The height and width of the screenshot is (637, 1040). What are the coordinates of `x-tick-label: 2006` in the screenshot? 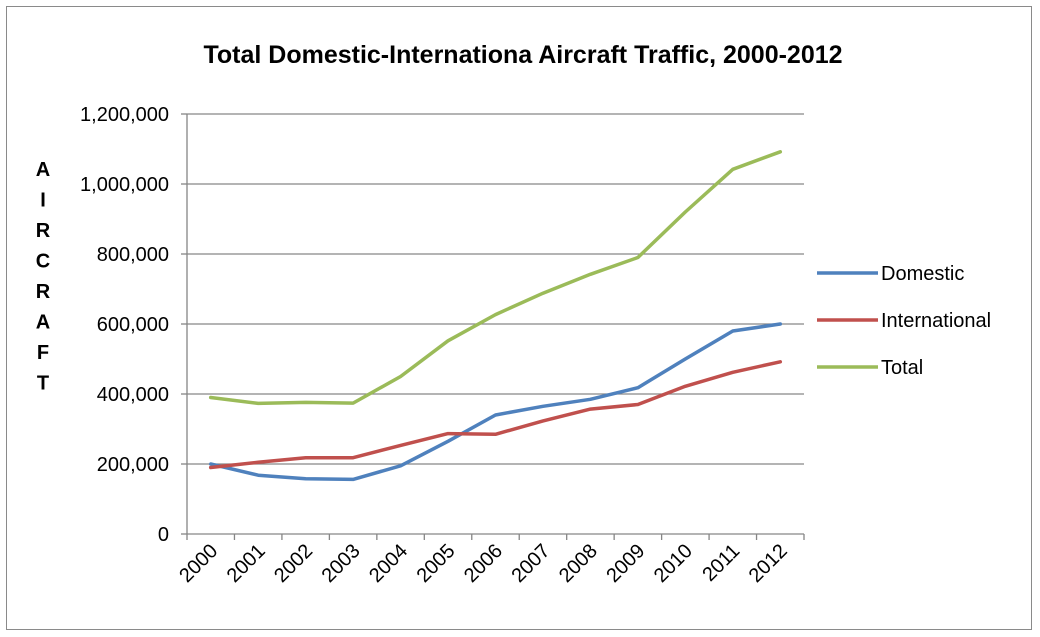 It's located at (483, 563).